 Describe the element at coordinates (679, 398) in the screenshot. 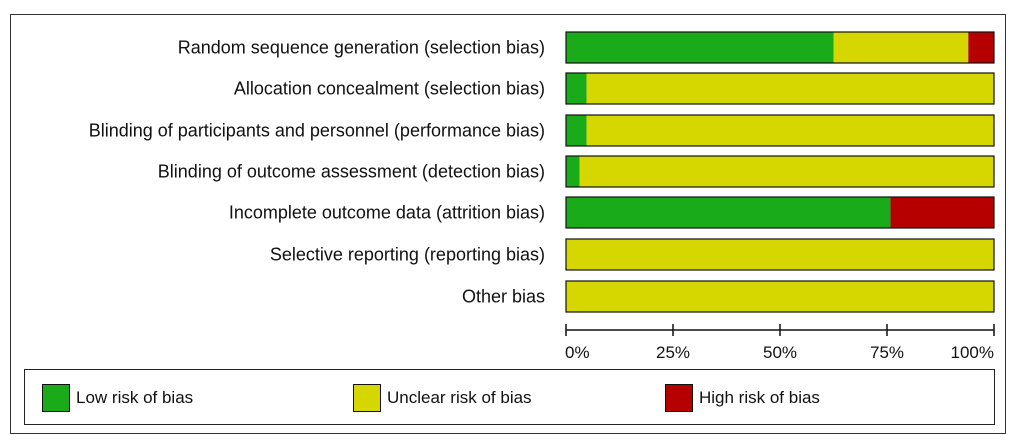

I see `legend-swatch-high` at that location.